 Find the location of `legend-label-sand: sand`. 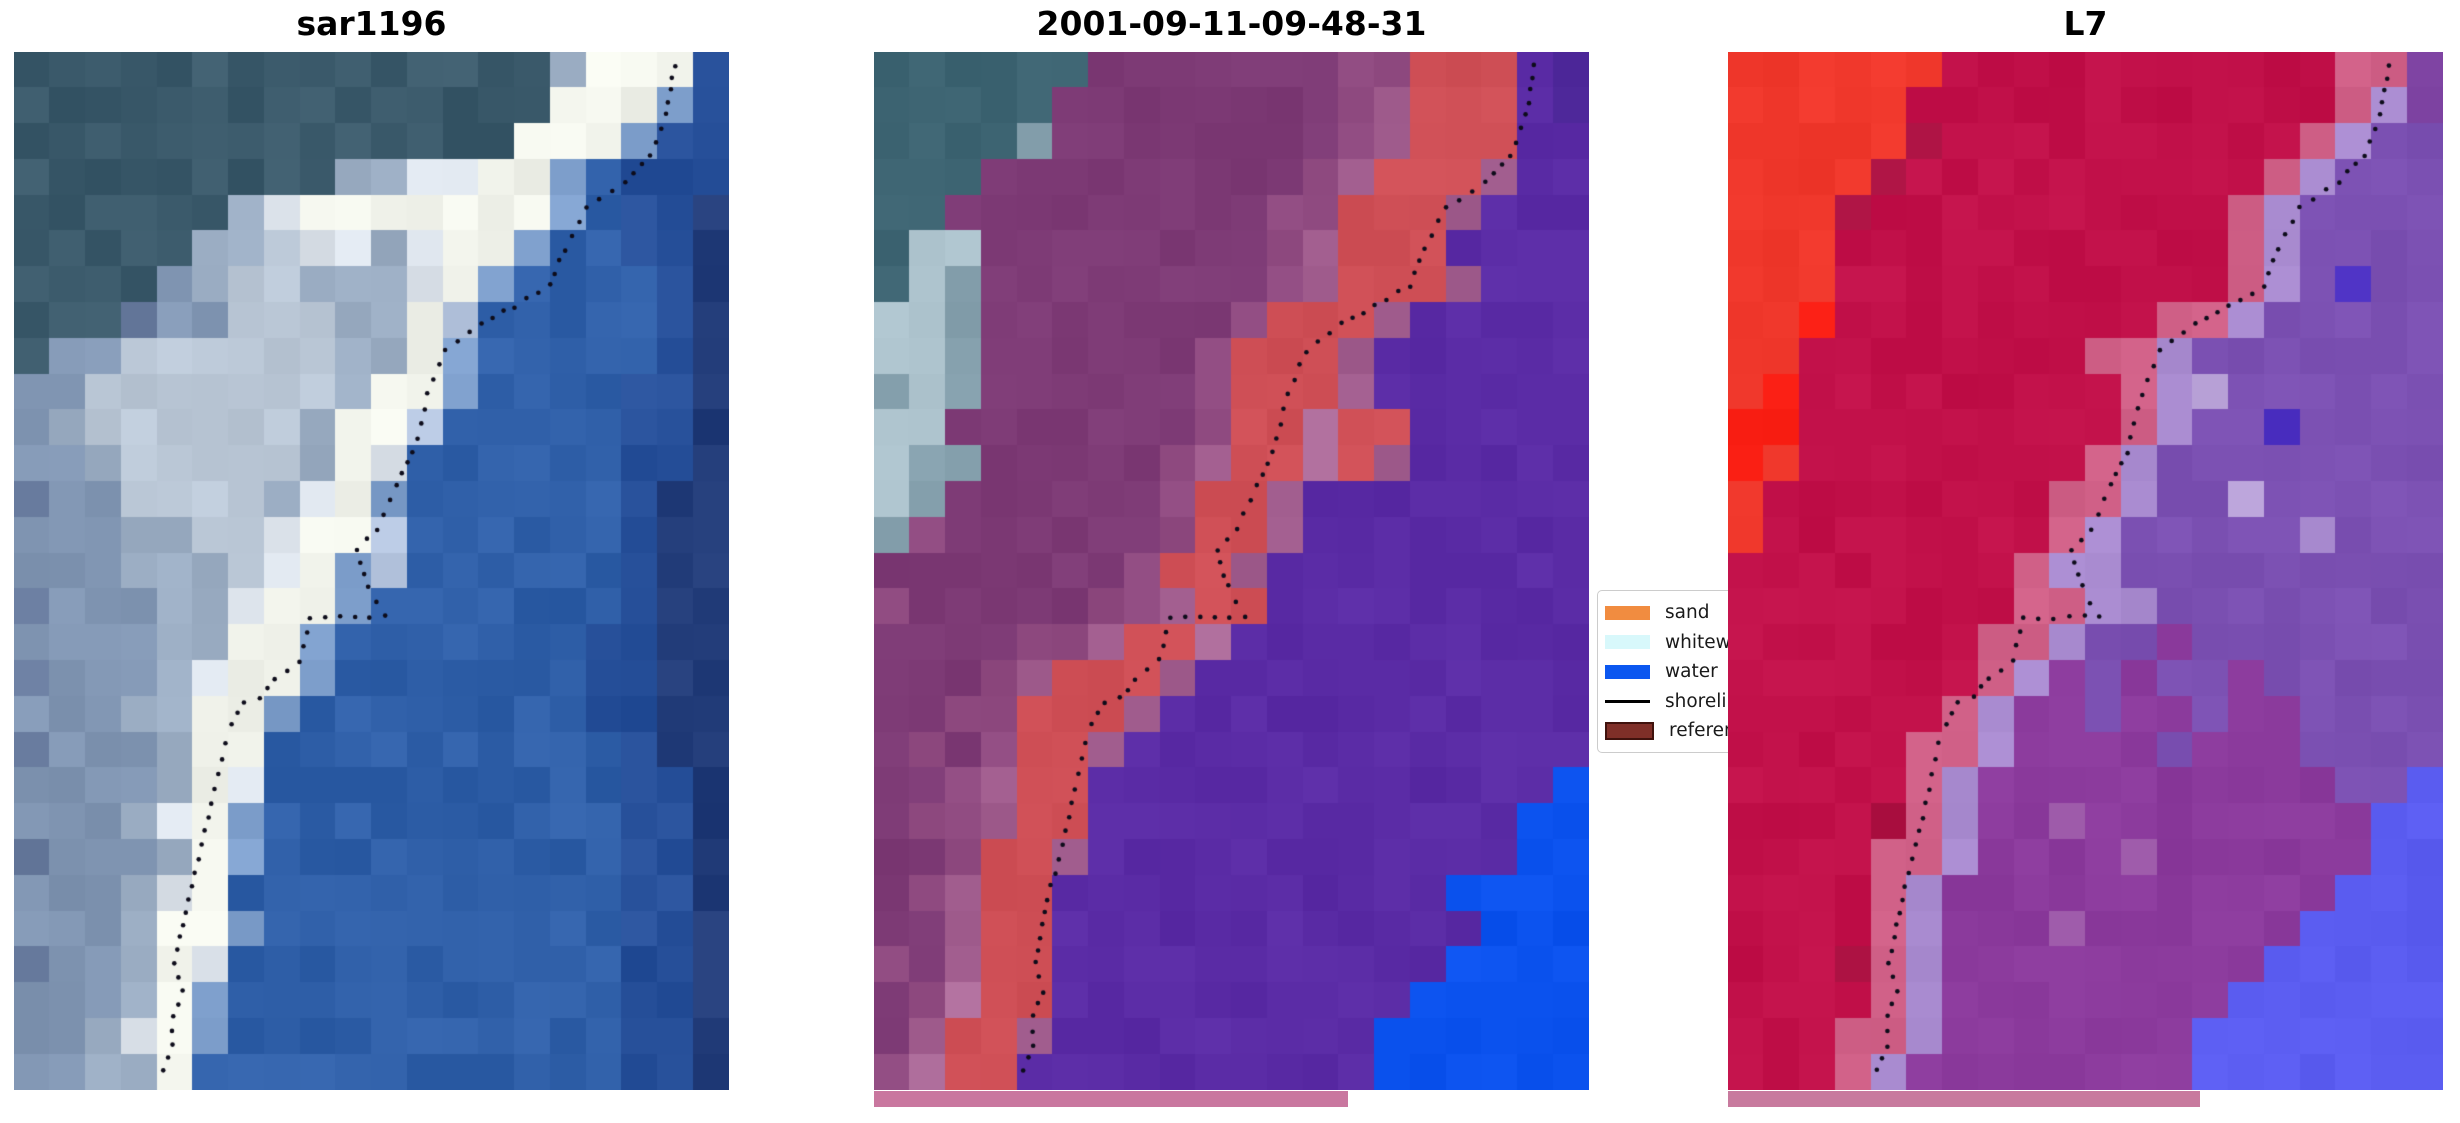

legend-label-sand: sand is located at coordinates (1687, 613).